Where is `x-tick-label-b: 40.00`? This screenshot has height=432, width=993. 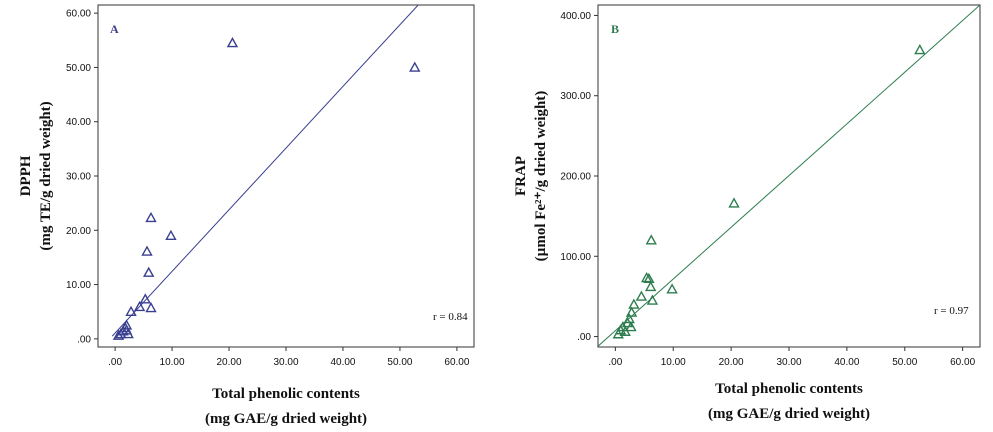 x-tick-label-b: 40.00 is located at coordinates (846, 362).